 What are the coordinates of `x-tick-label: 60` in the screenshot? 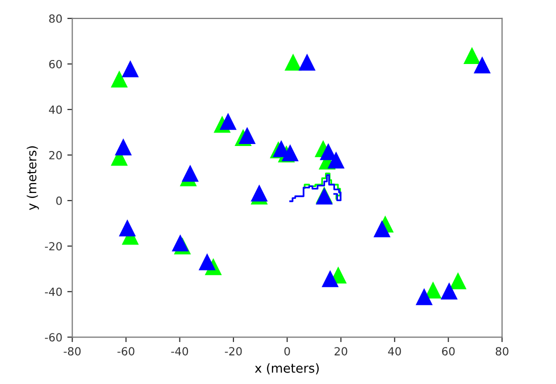 It's located at (448, 351).